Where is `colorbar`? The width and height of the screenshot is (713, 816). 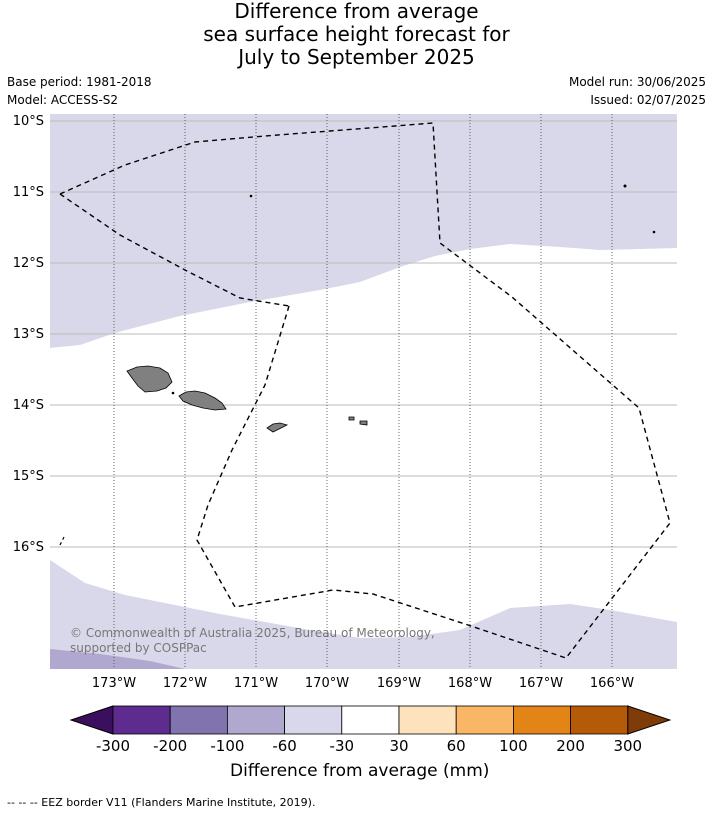
colorbar is located at coordinates (370, 720).